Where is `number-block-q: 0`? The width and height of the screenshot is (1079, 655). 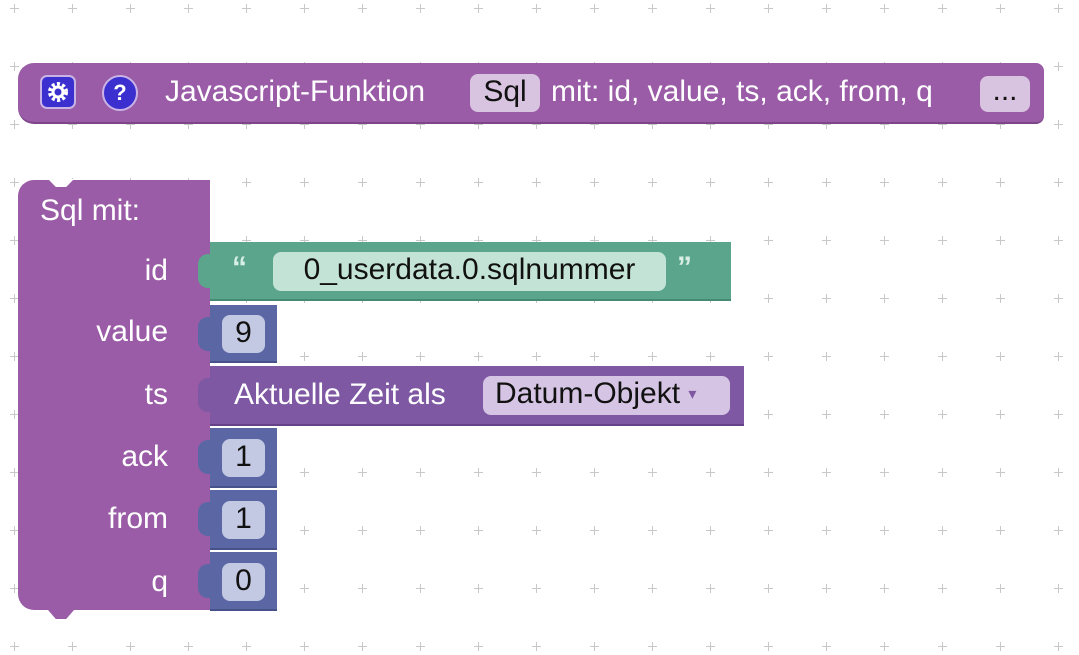
number-block-q: 0 is located at coordinates (237, 581).